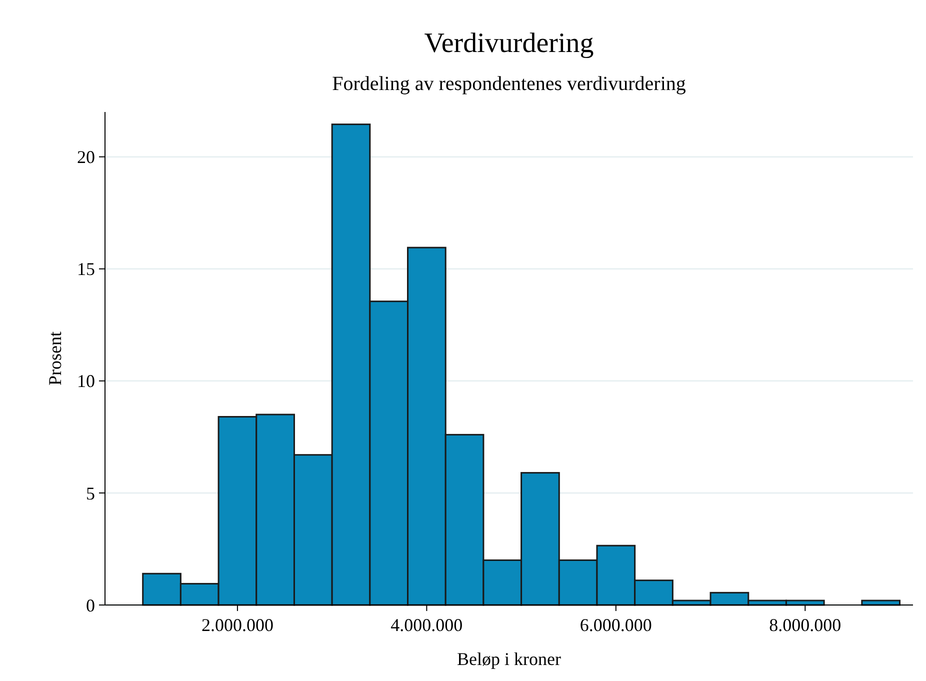  Describe the element at coordinates (237, 625) in the screenshot. I see `x-tick-label: 2.000.000` at that location.